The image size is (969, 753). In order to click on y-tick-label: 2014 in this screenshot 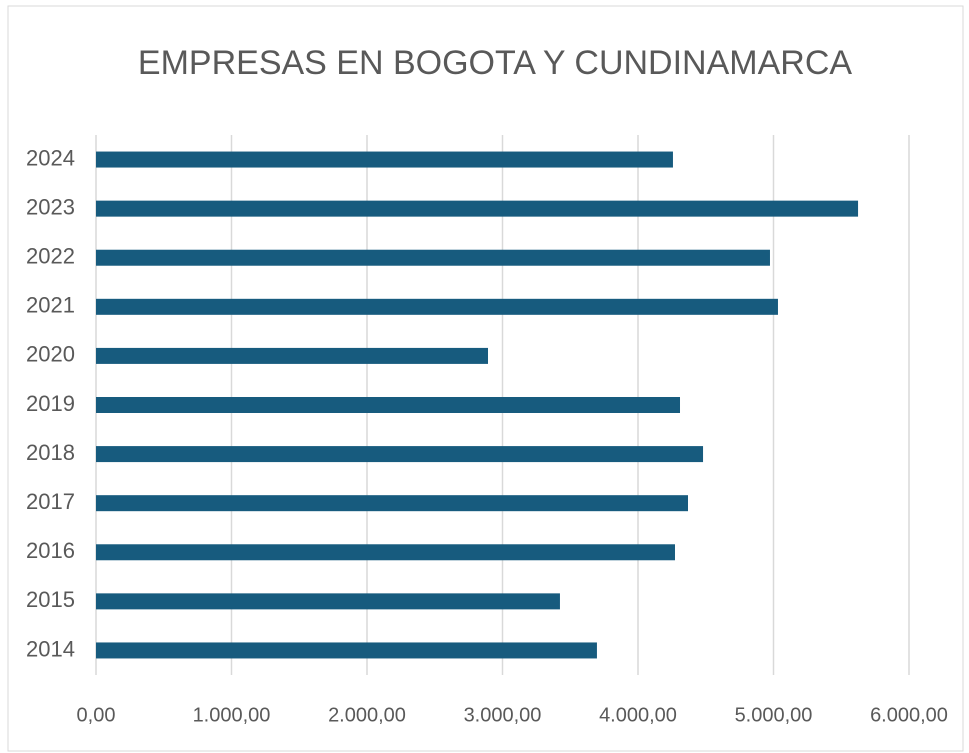, I will do `click(50, 648)`.